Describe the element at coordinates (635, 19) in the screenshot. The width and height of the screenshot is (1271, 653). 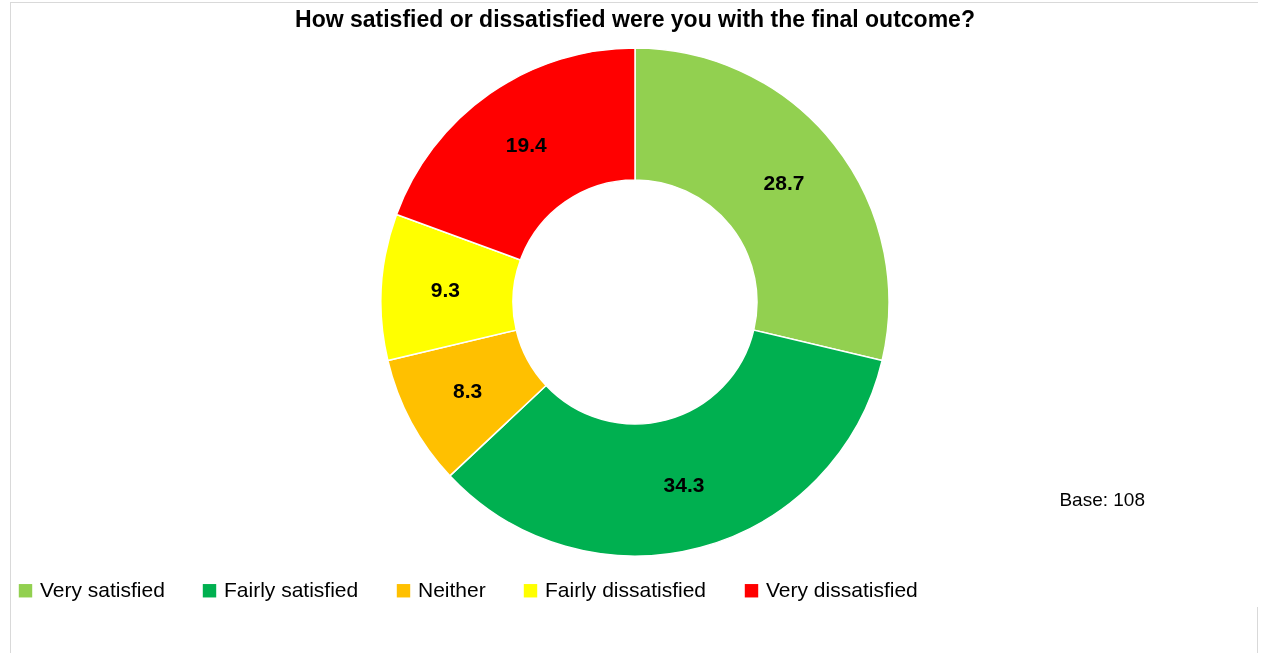
I see `chart-title: How satisfied or dissatisfied were you with the final outcome?` at that location.